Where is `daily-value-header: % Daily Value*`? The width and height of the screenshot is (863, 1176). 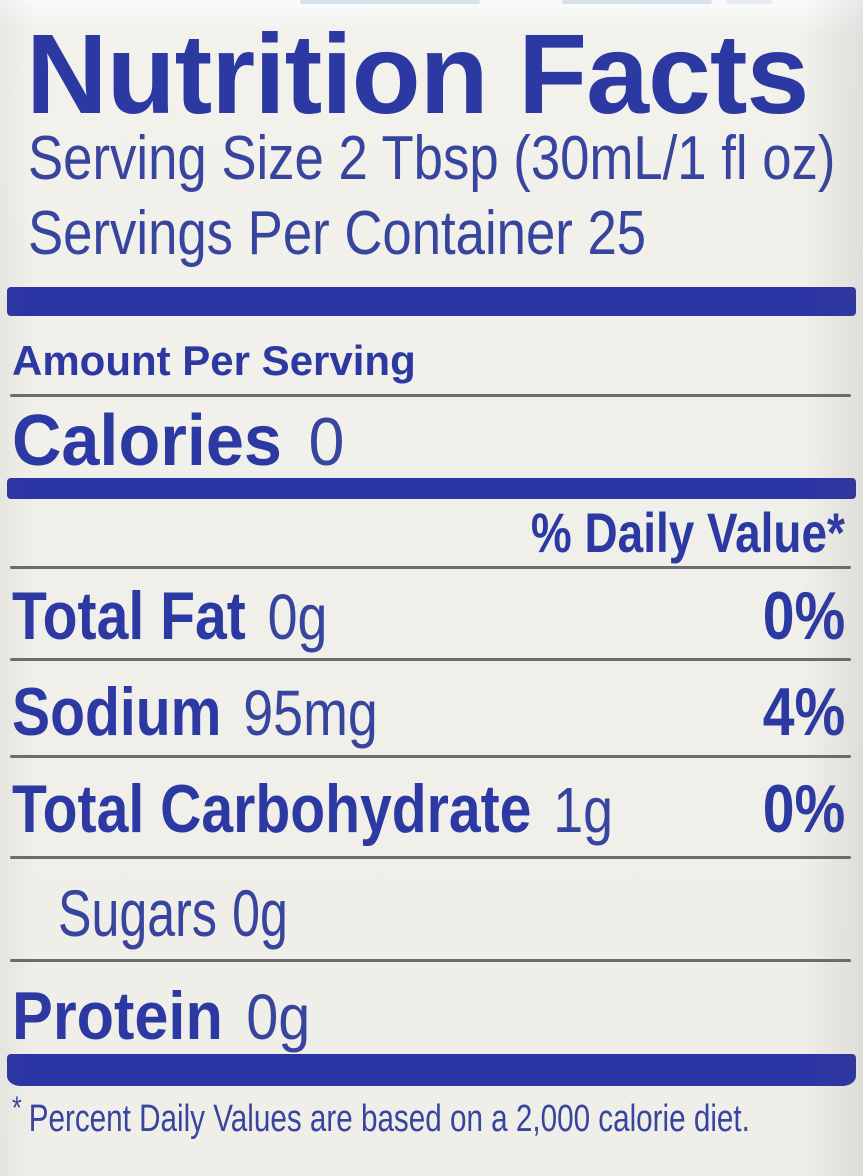 daily-value-header: % Daily Value* is located at coordinates (653, 533).